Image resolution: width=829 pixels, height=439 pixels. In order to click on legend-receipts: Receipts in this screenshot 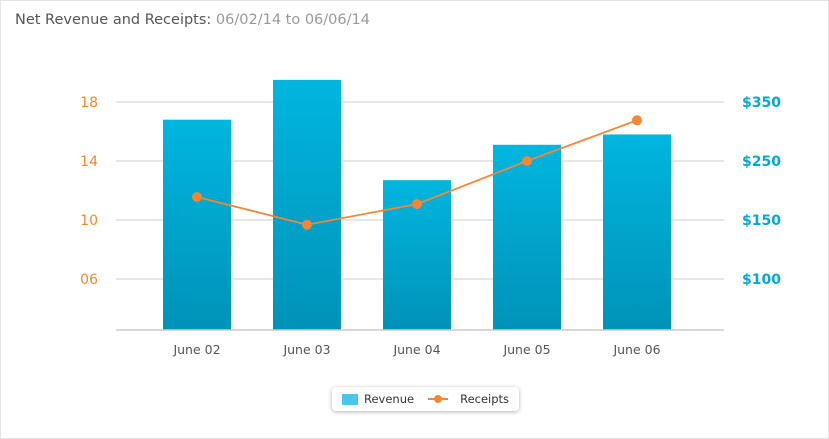, I will do `click(485, 399)`.